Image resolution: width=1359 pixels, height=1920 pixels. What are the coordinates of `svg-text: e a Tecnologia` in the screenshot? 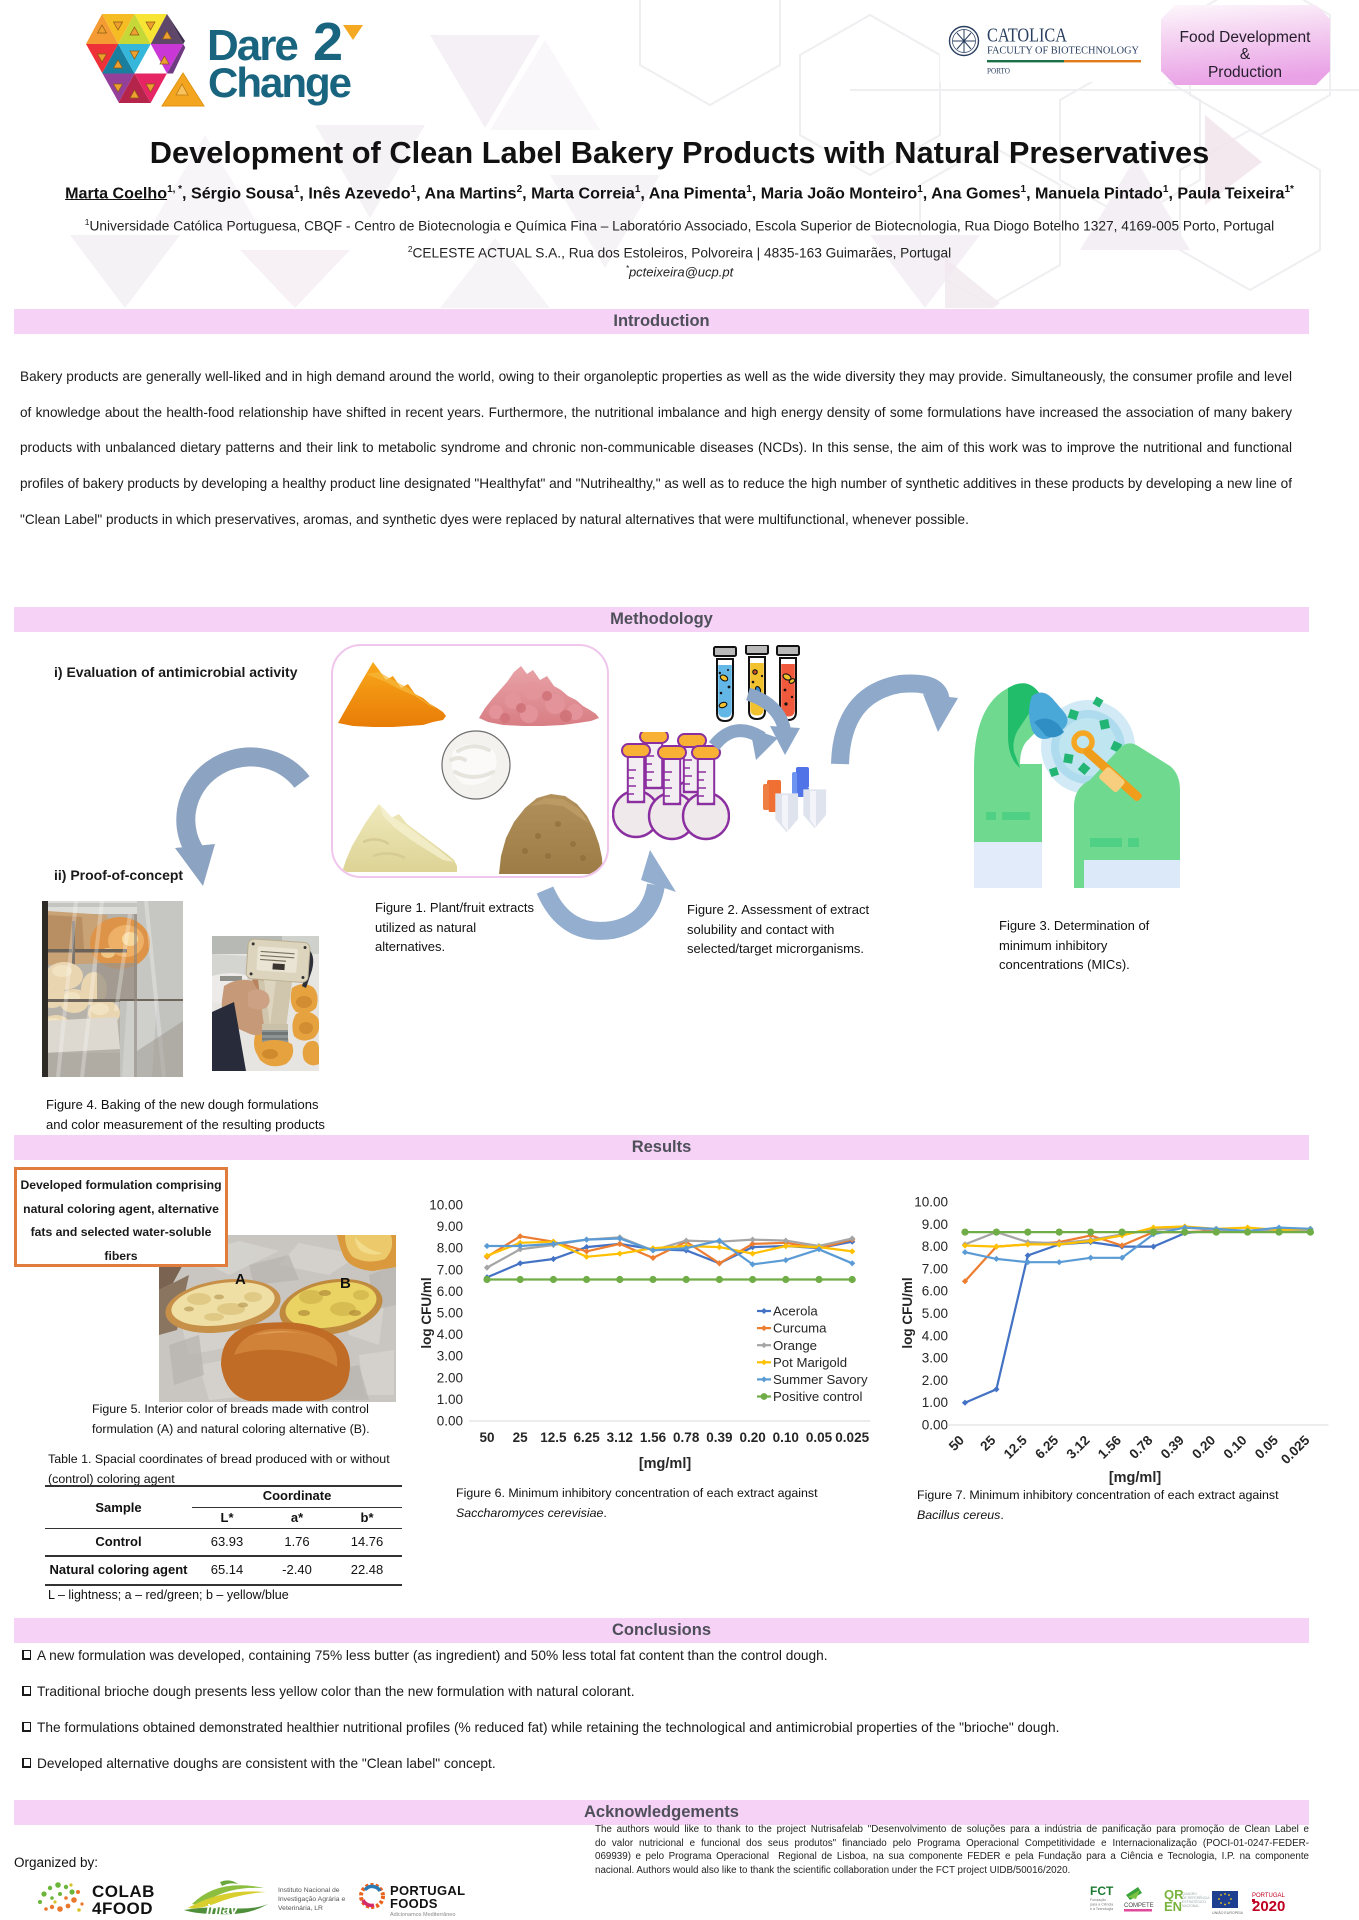 It's located at (1101, 1909).